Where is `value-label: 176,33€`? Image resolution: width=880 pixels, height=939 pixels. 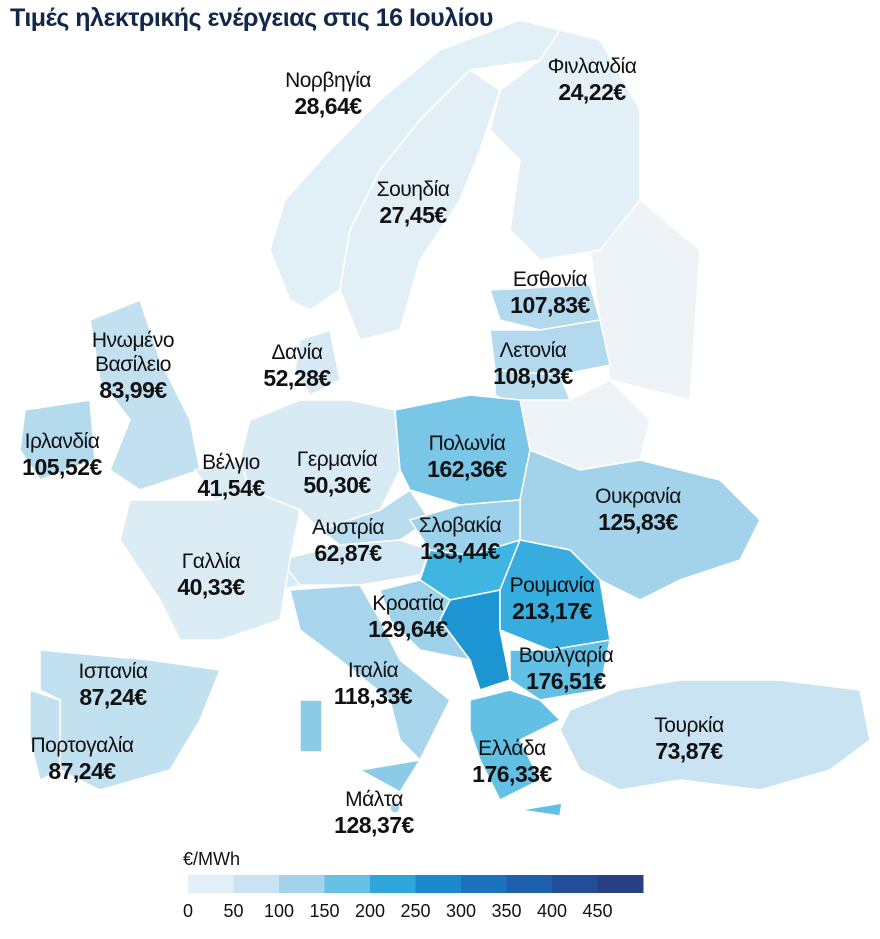 value-label: 176,33€ is located at coordinates (512, 774).